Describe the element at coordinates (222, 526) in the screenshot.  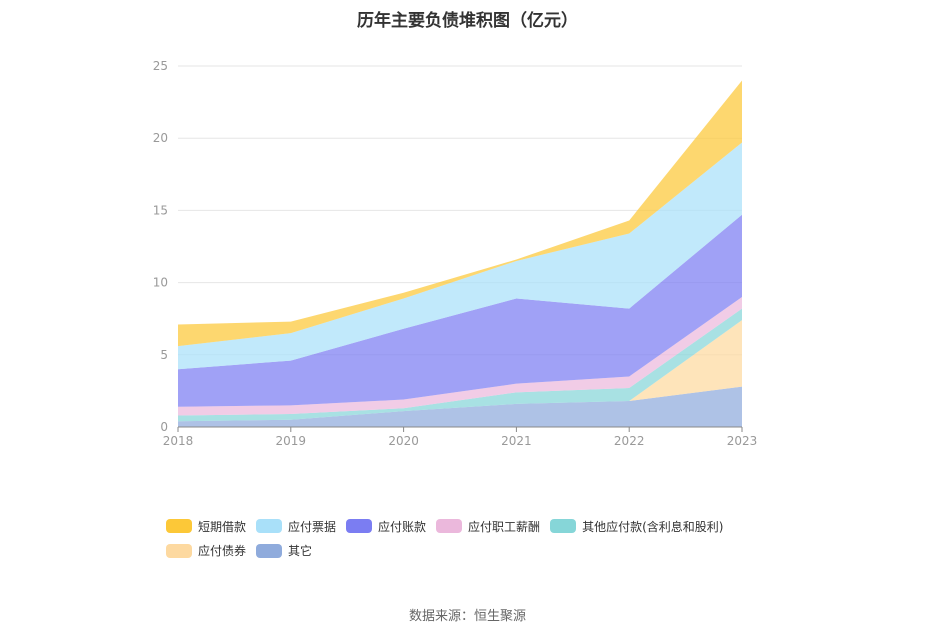
I see `legend-label: 短期借款` at that location.